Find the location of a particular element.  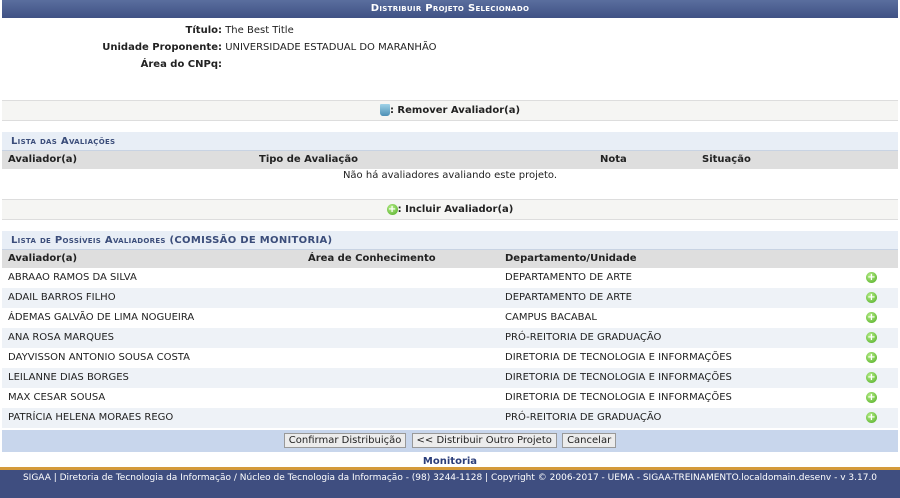

avaliador-name: DAYVISSON ANTONIO SOUSA COSTA is located at coordinates (99, 357).